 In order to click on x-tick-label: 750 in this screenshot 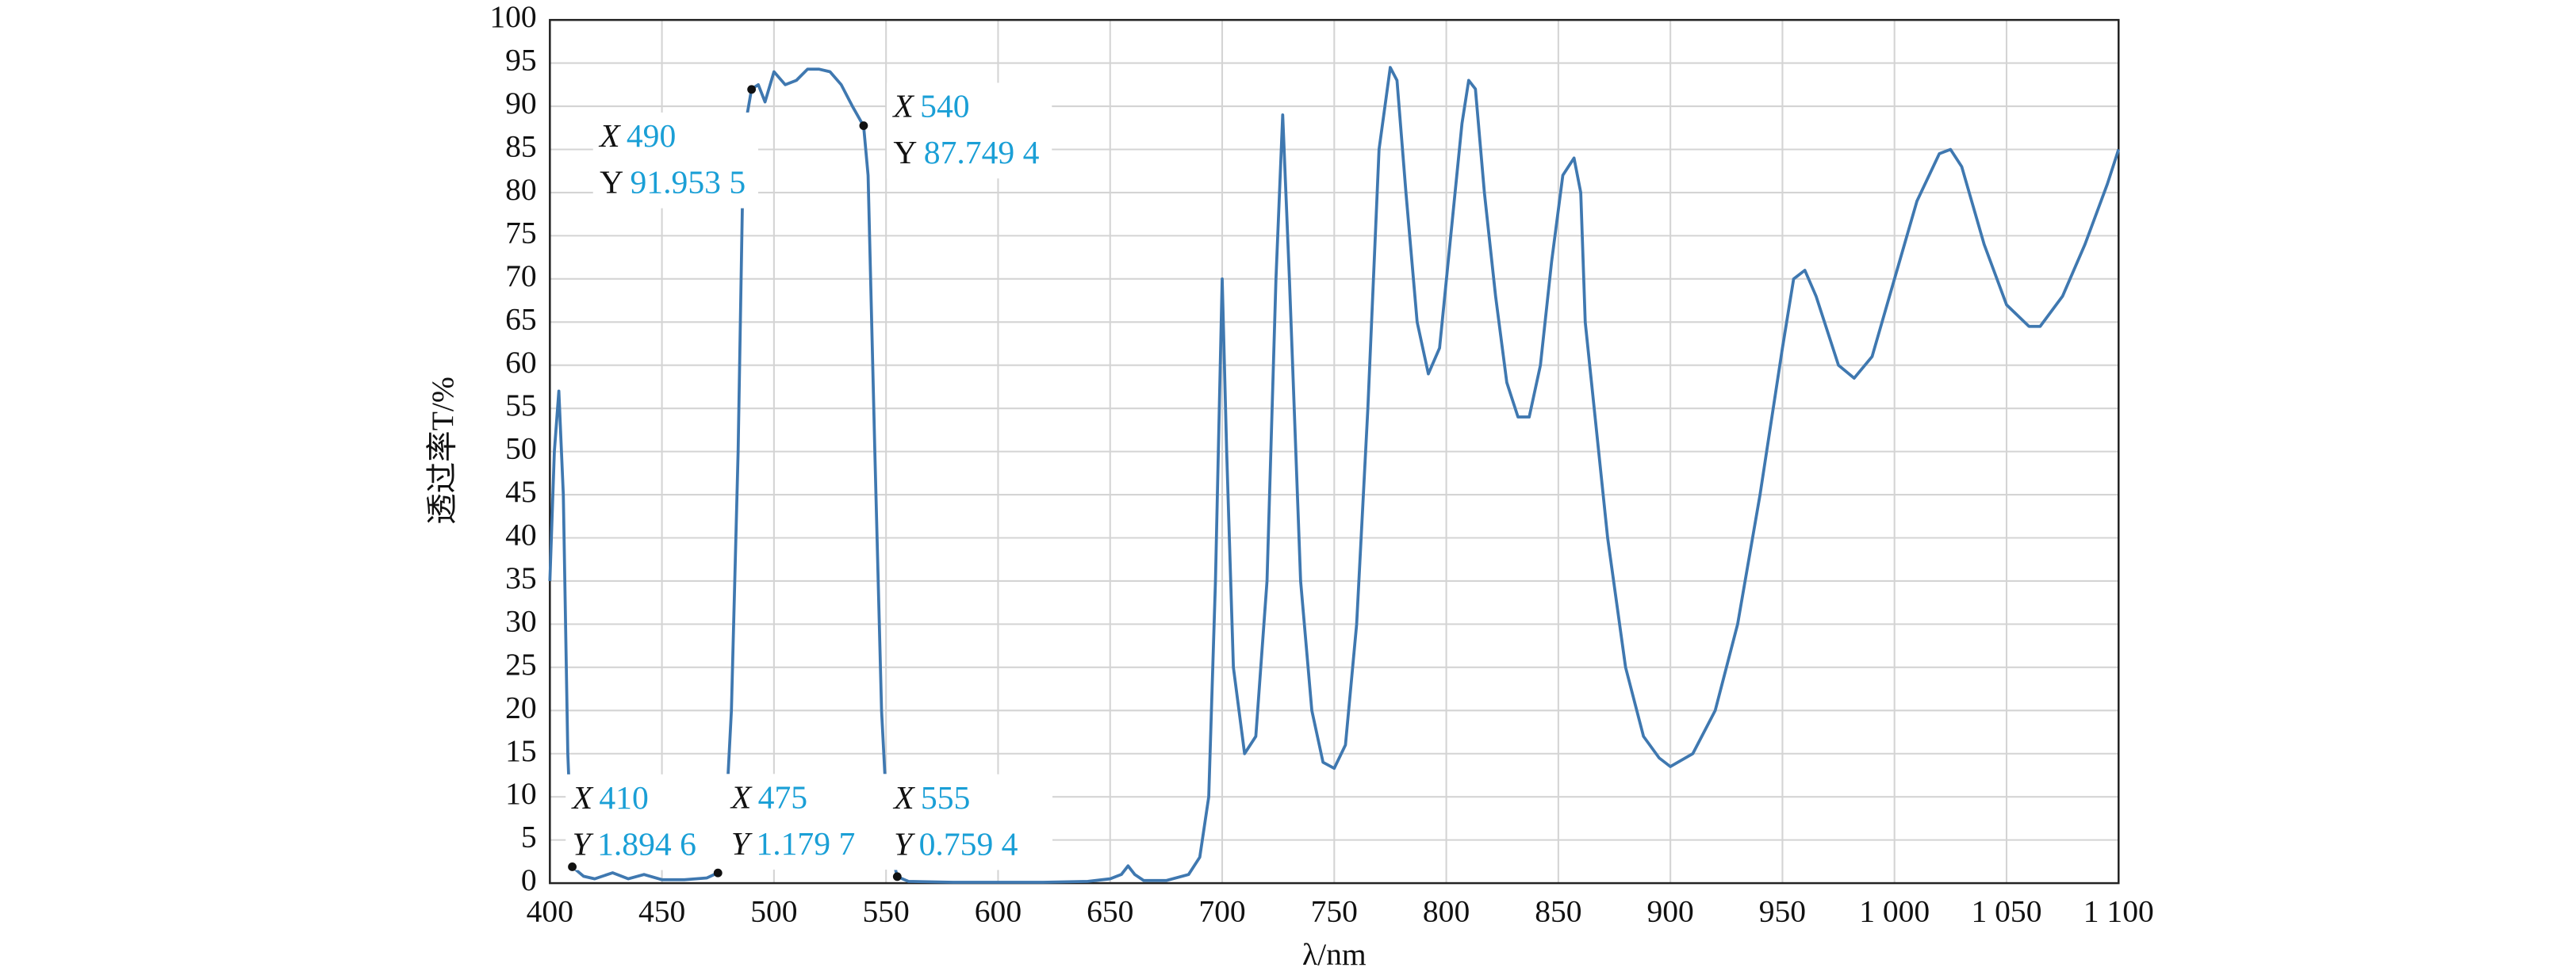, I will do `click(1334, 911)`.